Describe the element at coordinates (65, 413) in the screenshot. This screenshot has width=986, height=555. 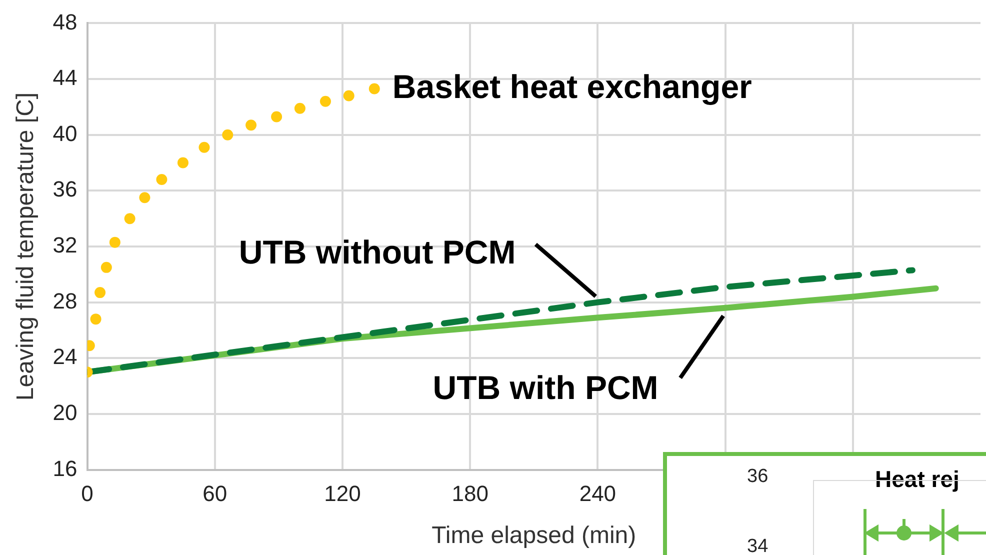
I see `y-tick-label: 20` at that location.